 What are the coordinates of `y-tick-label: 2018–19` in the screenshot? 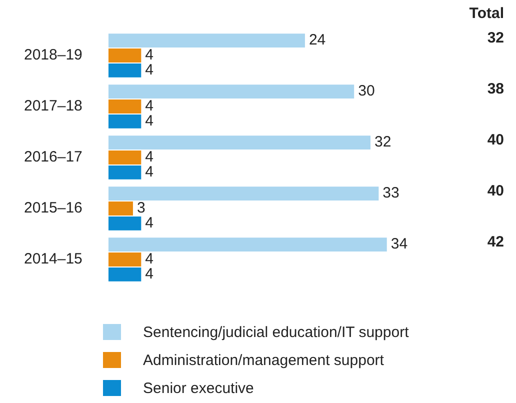 It's located at (53, 55).